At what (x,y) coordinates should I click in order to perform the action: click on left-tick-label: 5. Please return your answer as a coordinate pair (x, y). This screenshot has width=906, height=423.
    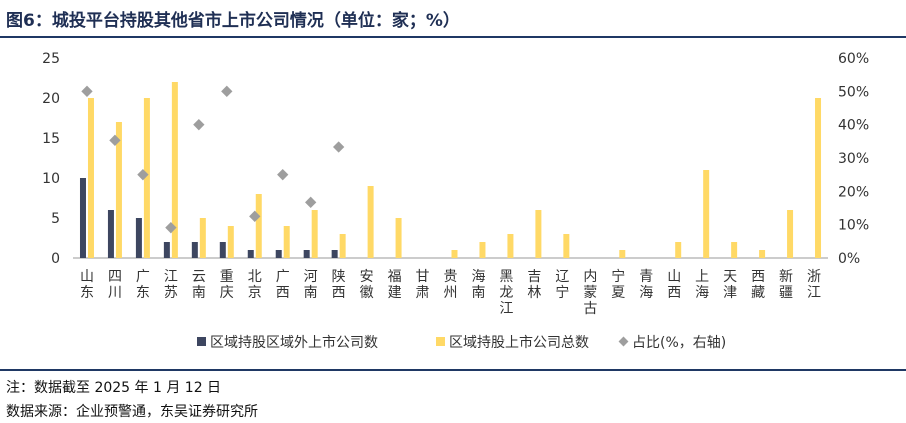
    Looking at the image, I should click on (55, 219).